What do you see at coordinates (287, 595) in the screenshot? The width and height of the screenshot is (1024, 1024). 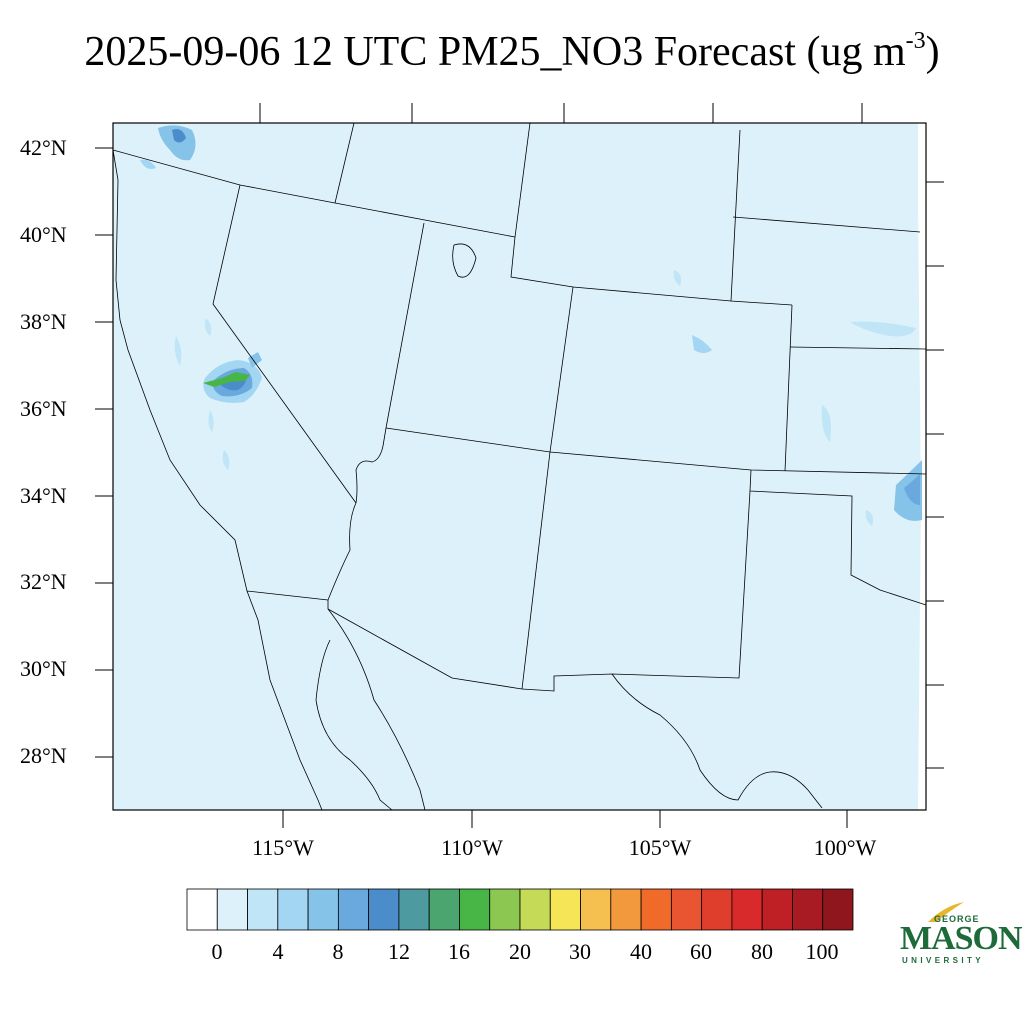 I see `border-ca-mexico` at bounding box center [287, 595].